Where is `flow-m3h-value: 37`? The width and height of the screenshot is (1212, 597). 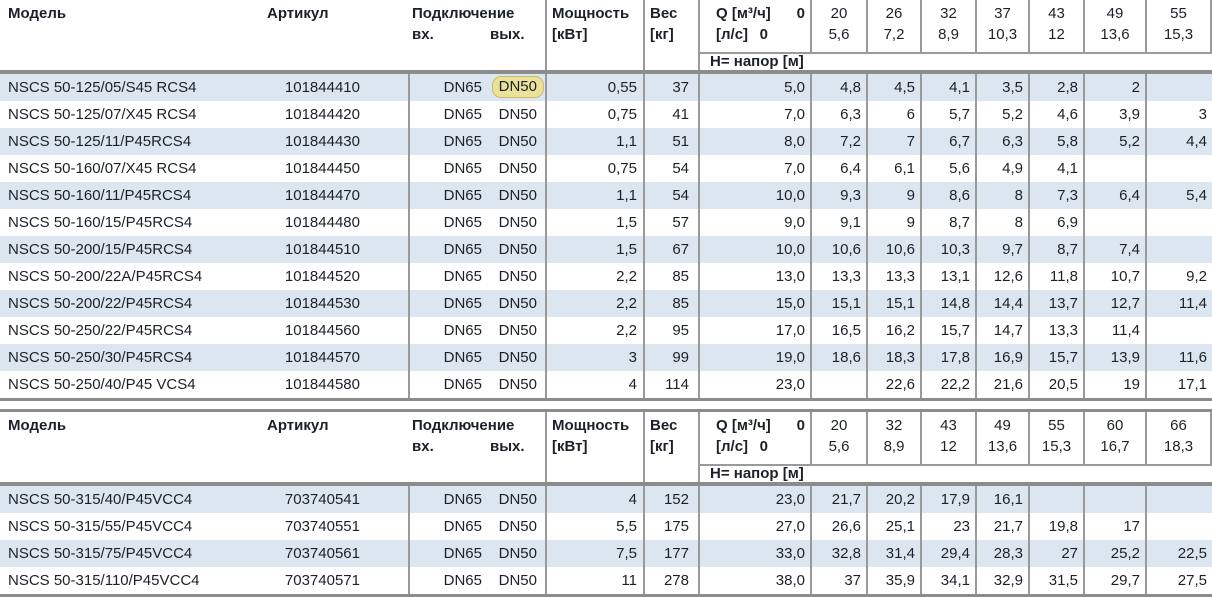
flow-m3h-value: 37 is located at coordinates (1002, 13).